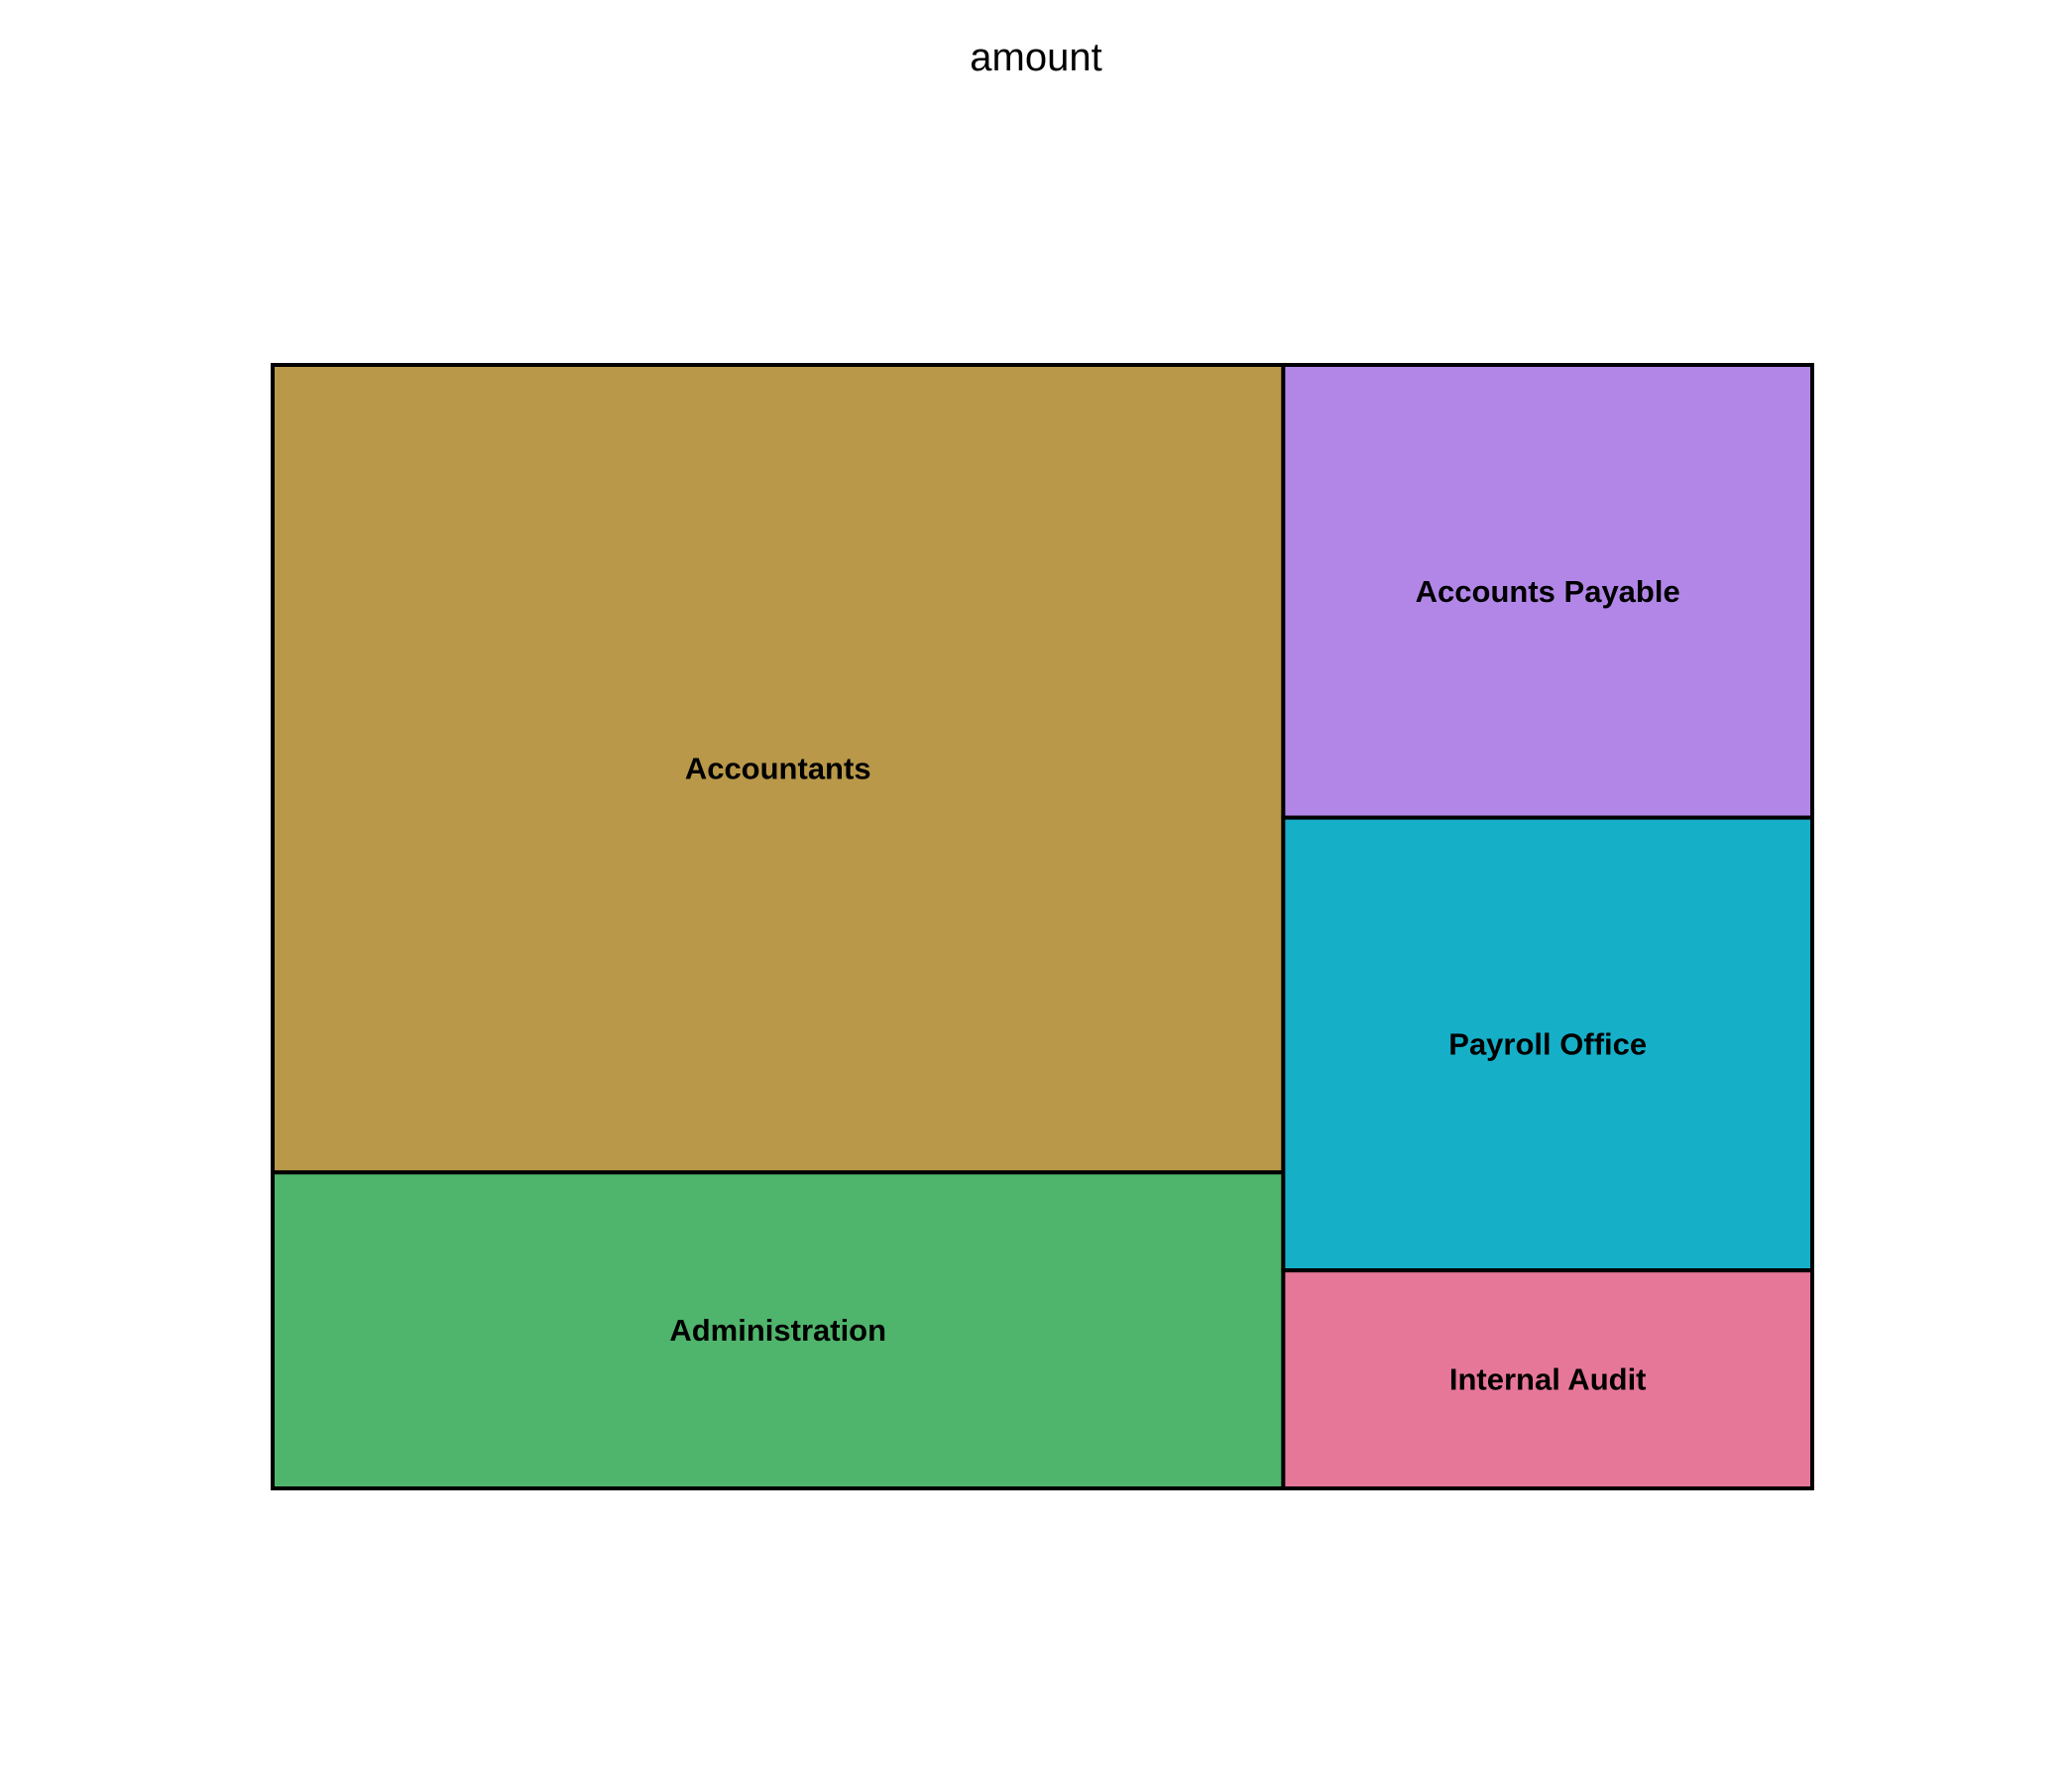  I want to click on chart-title: amount, so click(1036, 57).